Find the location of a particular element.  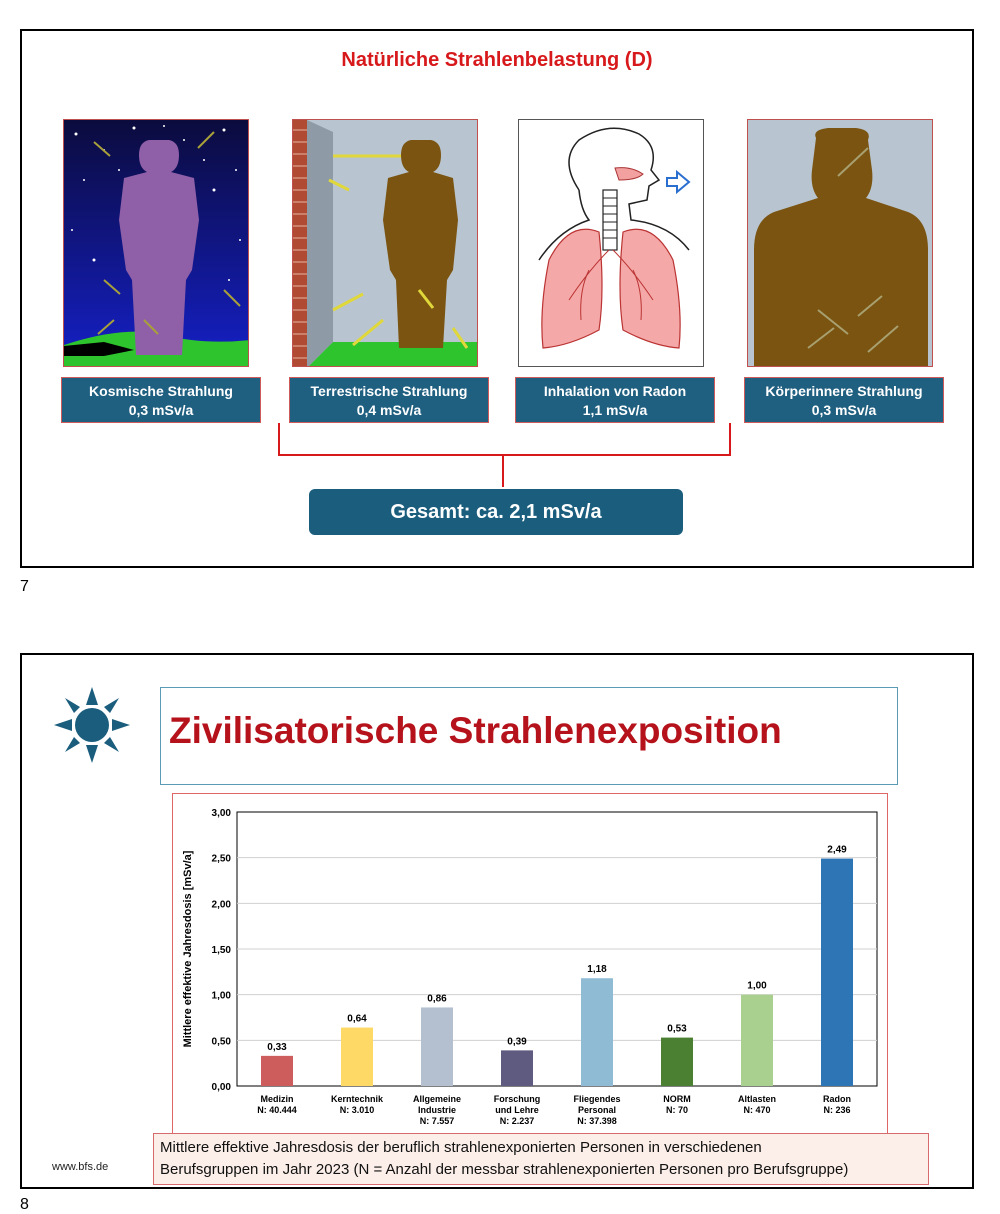

x-category-label: Allgemeine is located at coordinates (437, 1099).